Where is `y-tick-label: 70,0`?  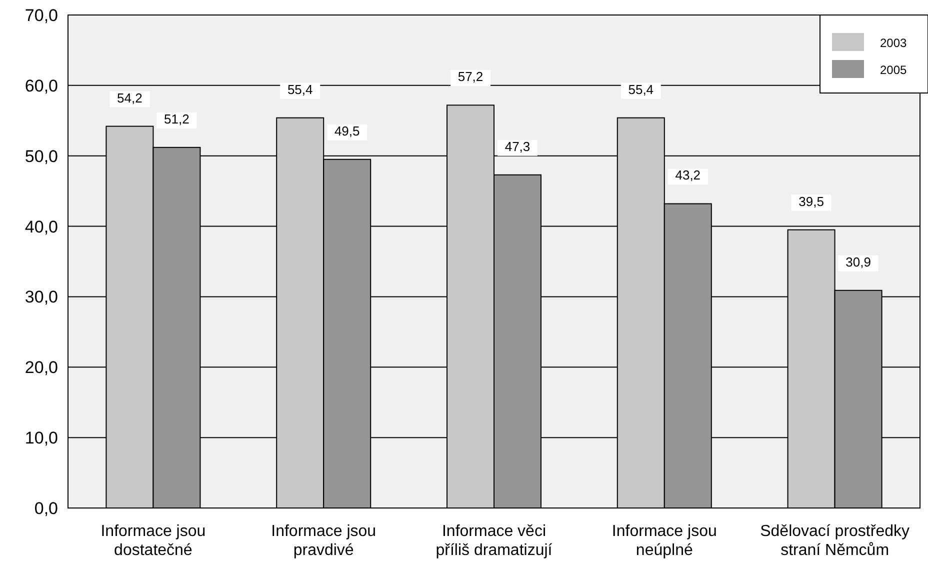
y-tick-label: 70,0 is located at coordinates (41, 15).